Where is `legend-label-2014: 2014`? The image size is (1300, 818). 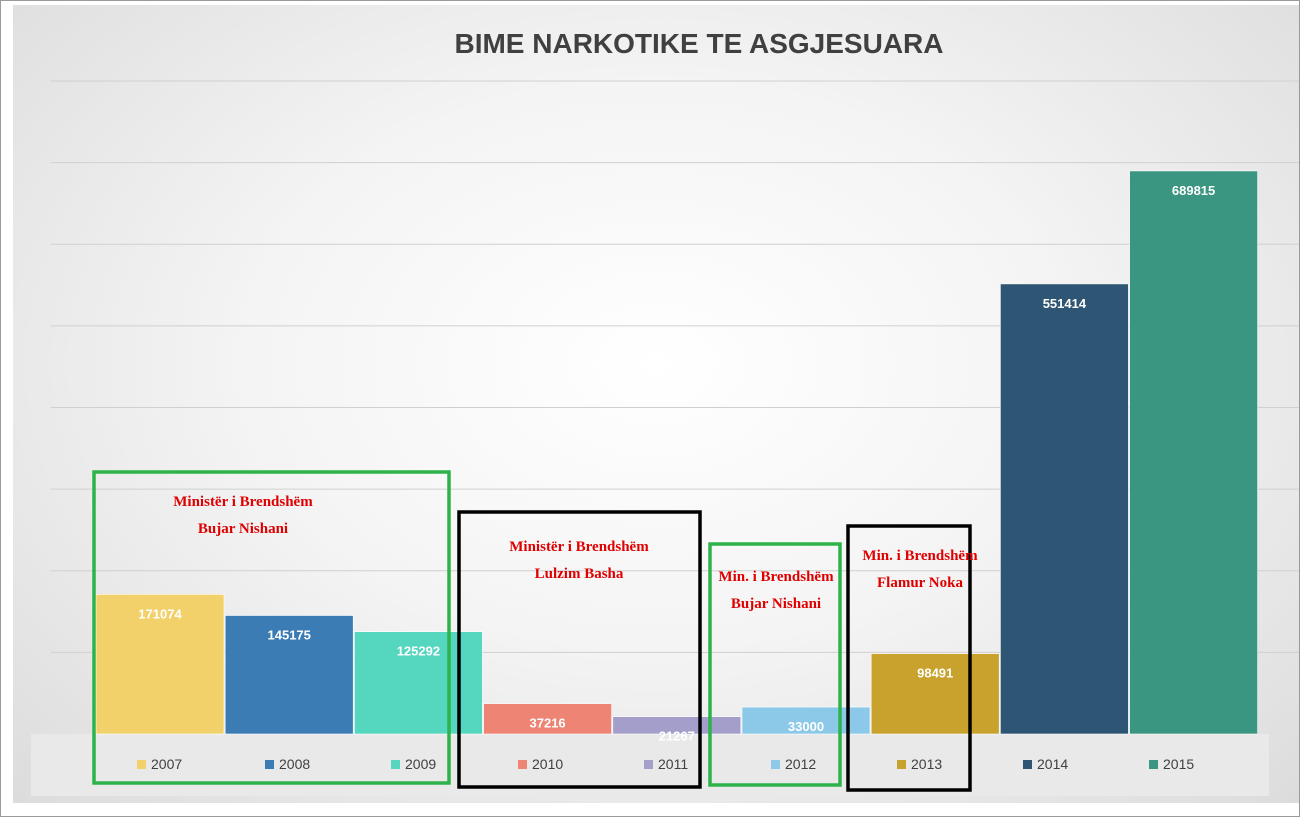 legend-label-2014: 2014 is located at coordinates (1052, 764).